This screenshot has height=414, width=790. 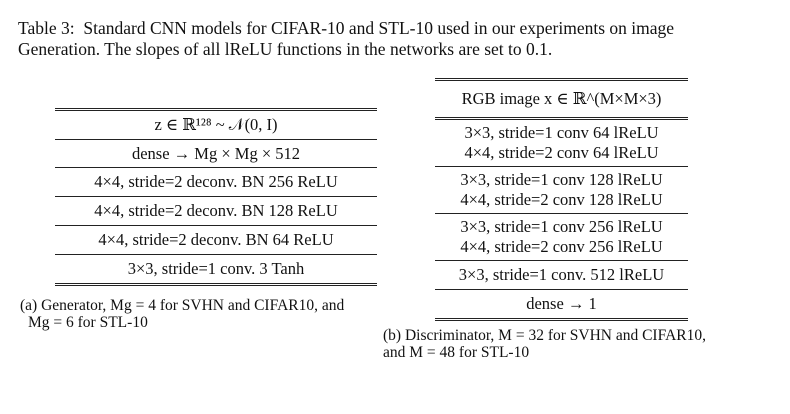 I want to click on generator-row: 4×4, stride=2 deconv. BN 128 ReLU, so click(x=216, y=211).